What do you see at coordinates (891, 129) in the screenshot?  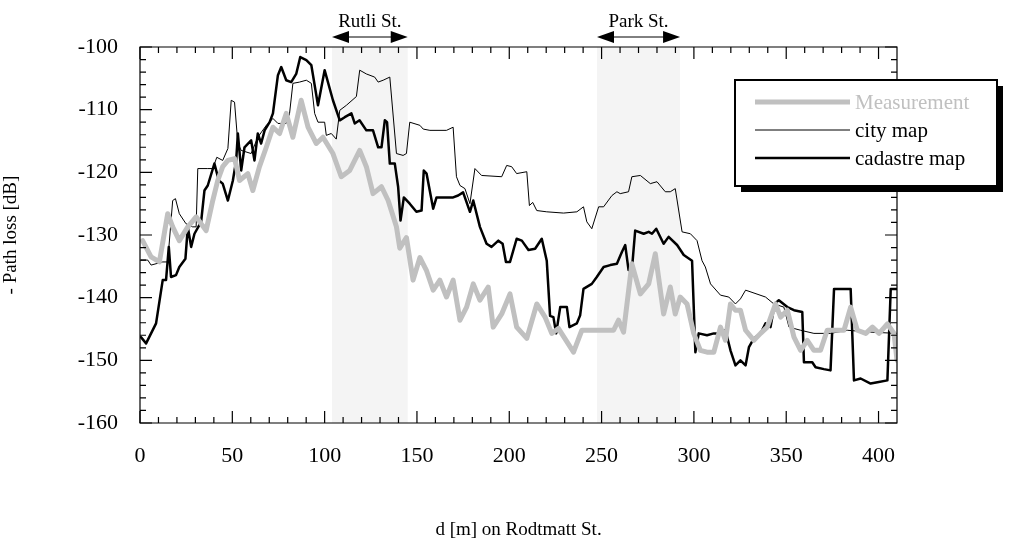 I see `legend-label: city map` at bounding box center [891, 129].